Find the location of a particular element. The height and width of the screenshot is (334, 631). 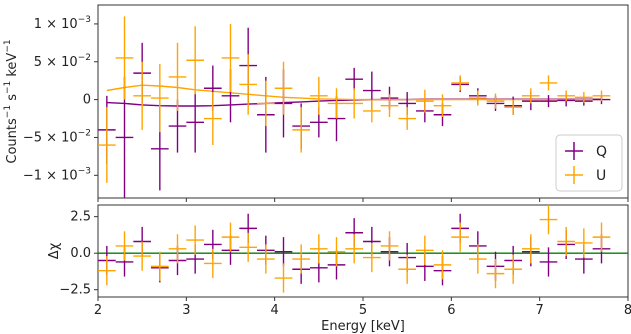

legend-frame is located at coordinates (589, 163).